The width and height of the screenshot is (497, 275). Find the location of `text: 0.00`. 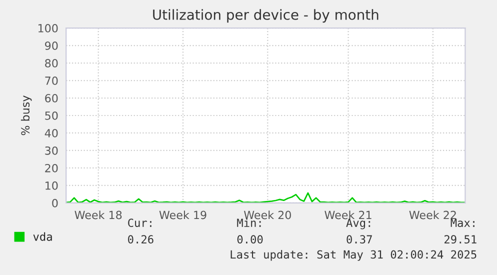

text: 0.00 is located at coordinates (250, 239).